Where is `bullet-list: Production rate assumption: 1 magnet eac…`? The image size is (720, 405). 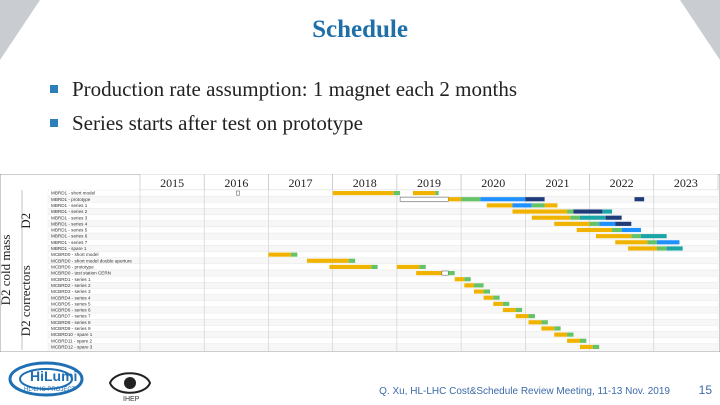
bullet-list: Production rate assumption: 1 magnet eac… is located at coordinates (283, 106).